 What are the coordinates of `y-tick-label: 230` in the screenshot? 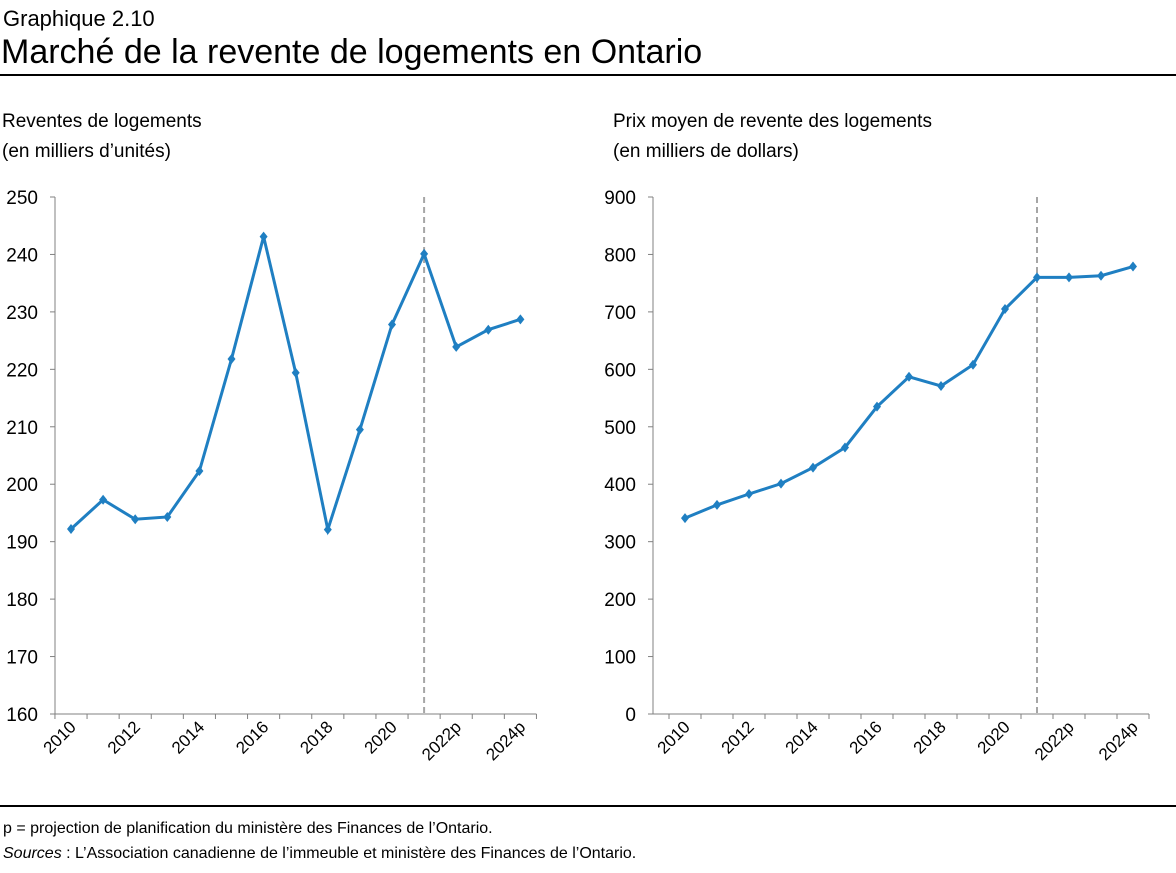 It's located at (22, 313).